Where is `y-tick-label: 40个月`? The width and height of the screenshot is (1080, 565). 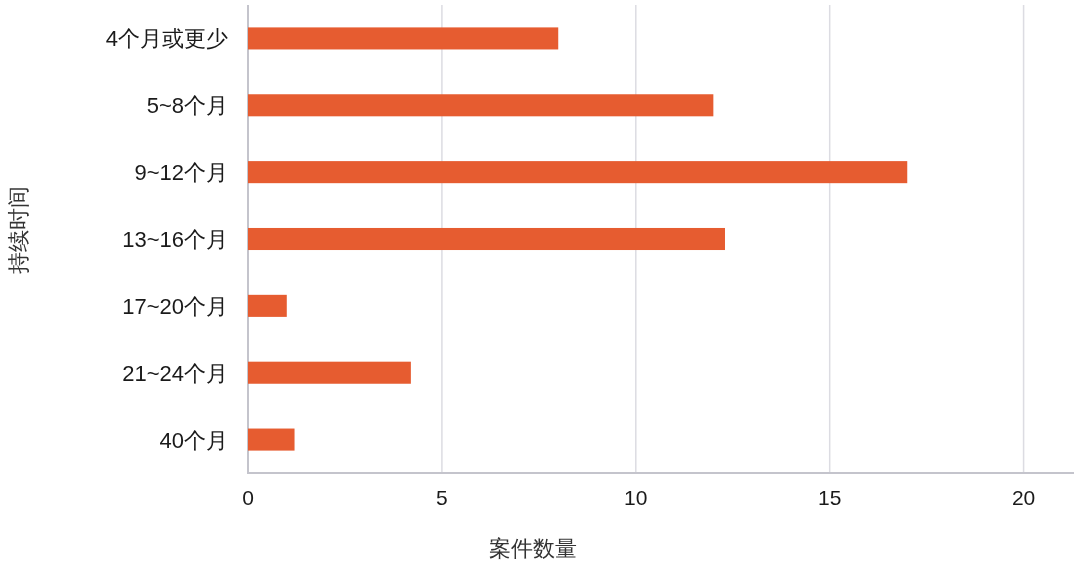
y-tick-label: 40个月 is located at coordinates (193, 440).